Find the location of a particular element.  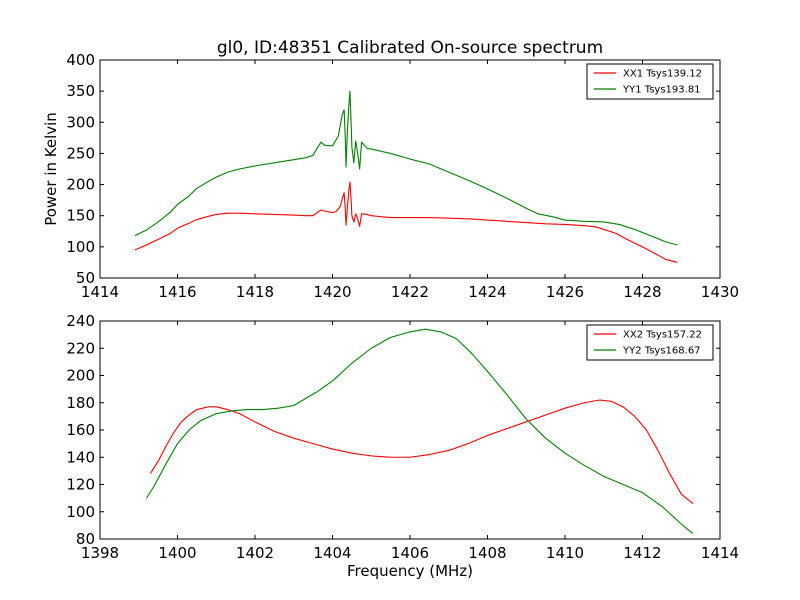

top-y-axis-label: Power in Kelvin is located at coordinates (51, 169).